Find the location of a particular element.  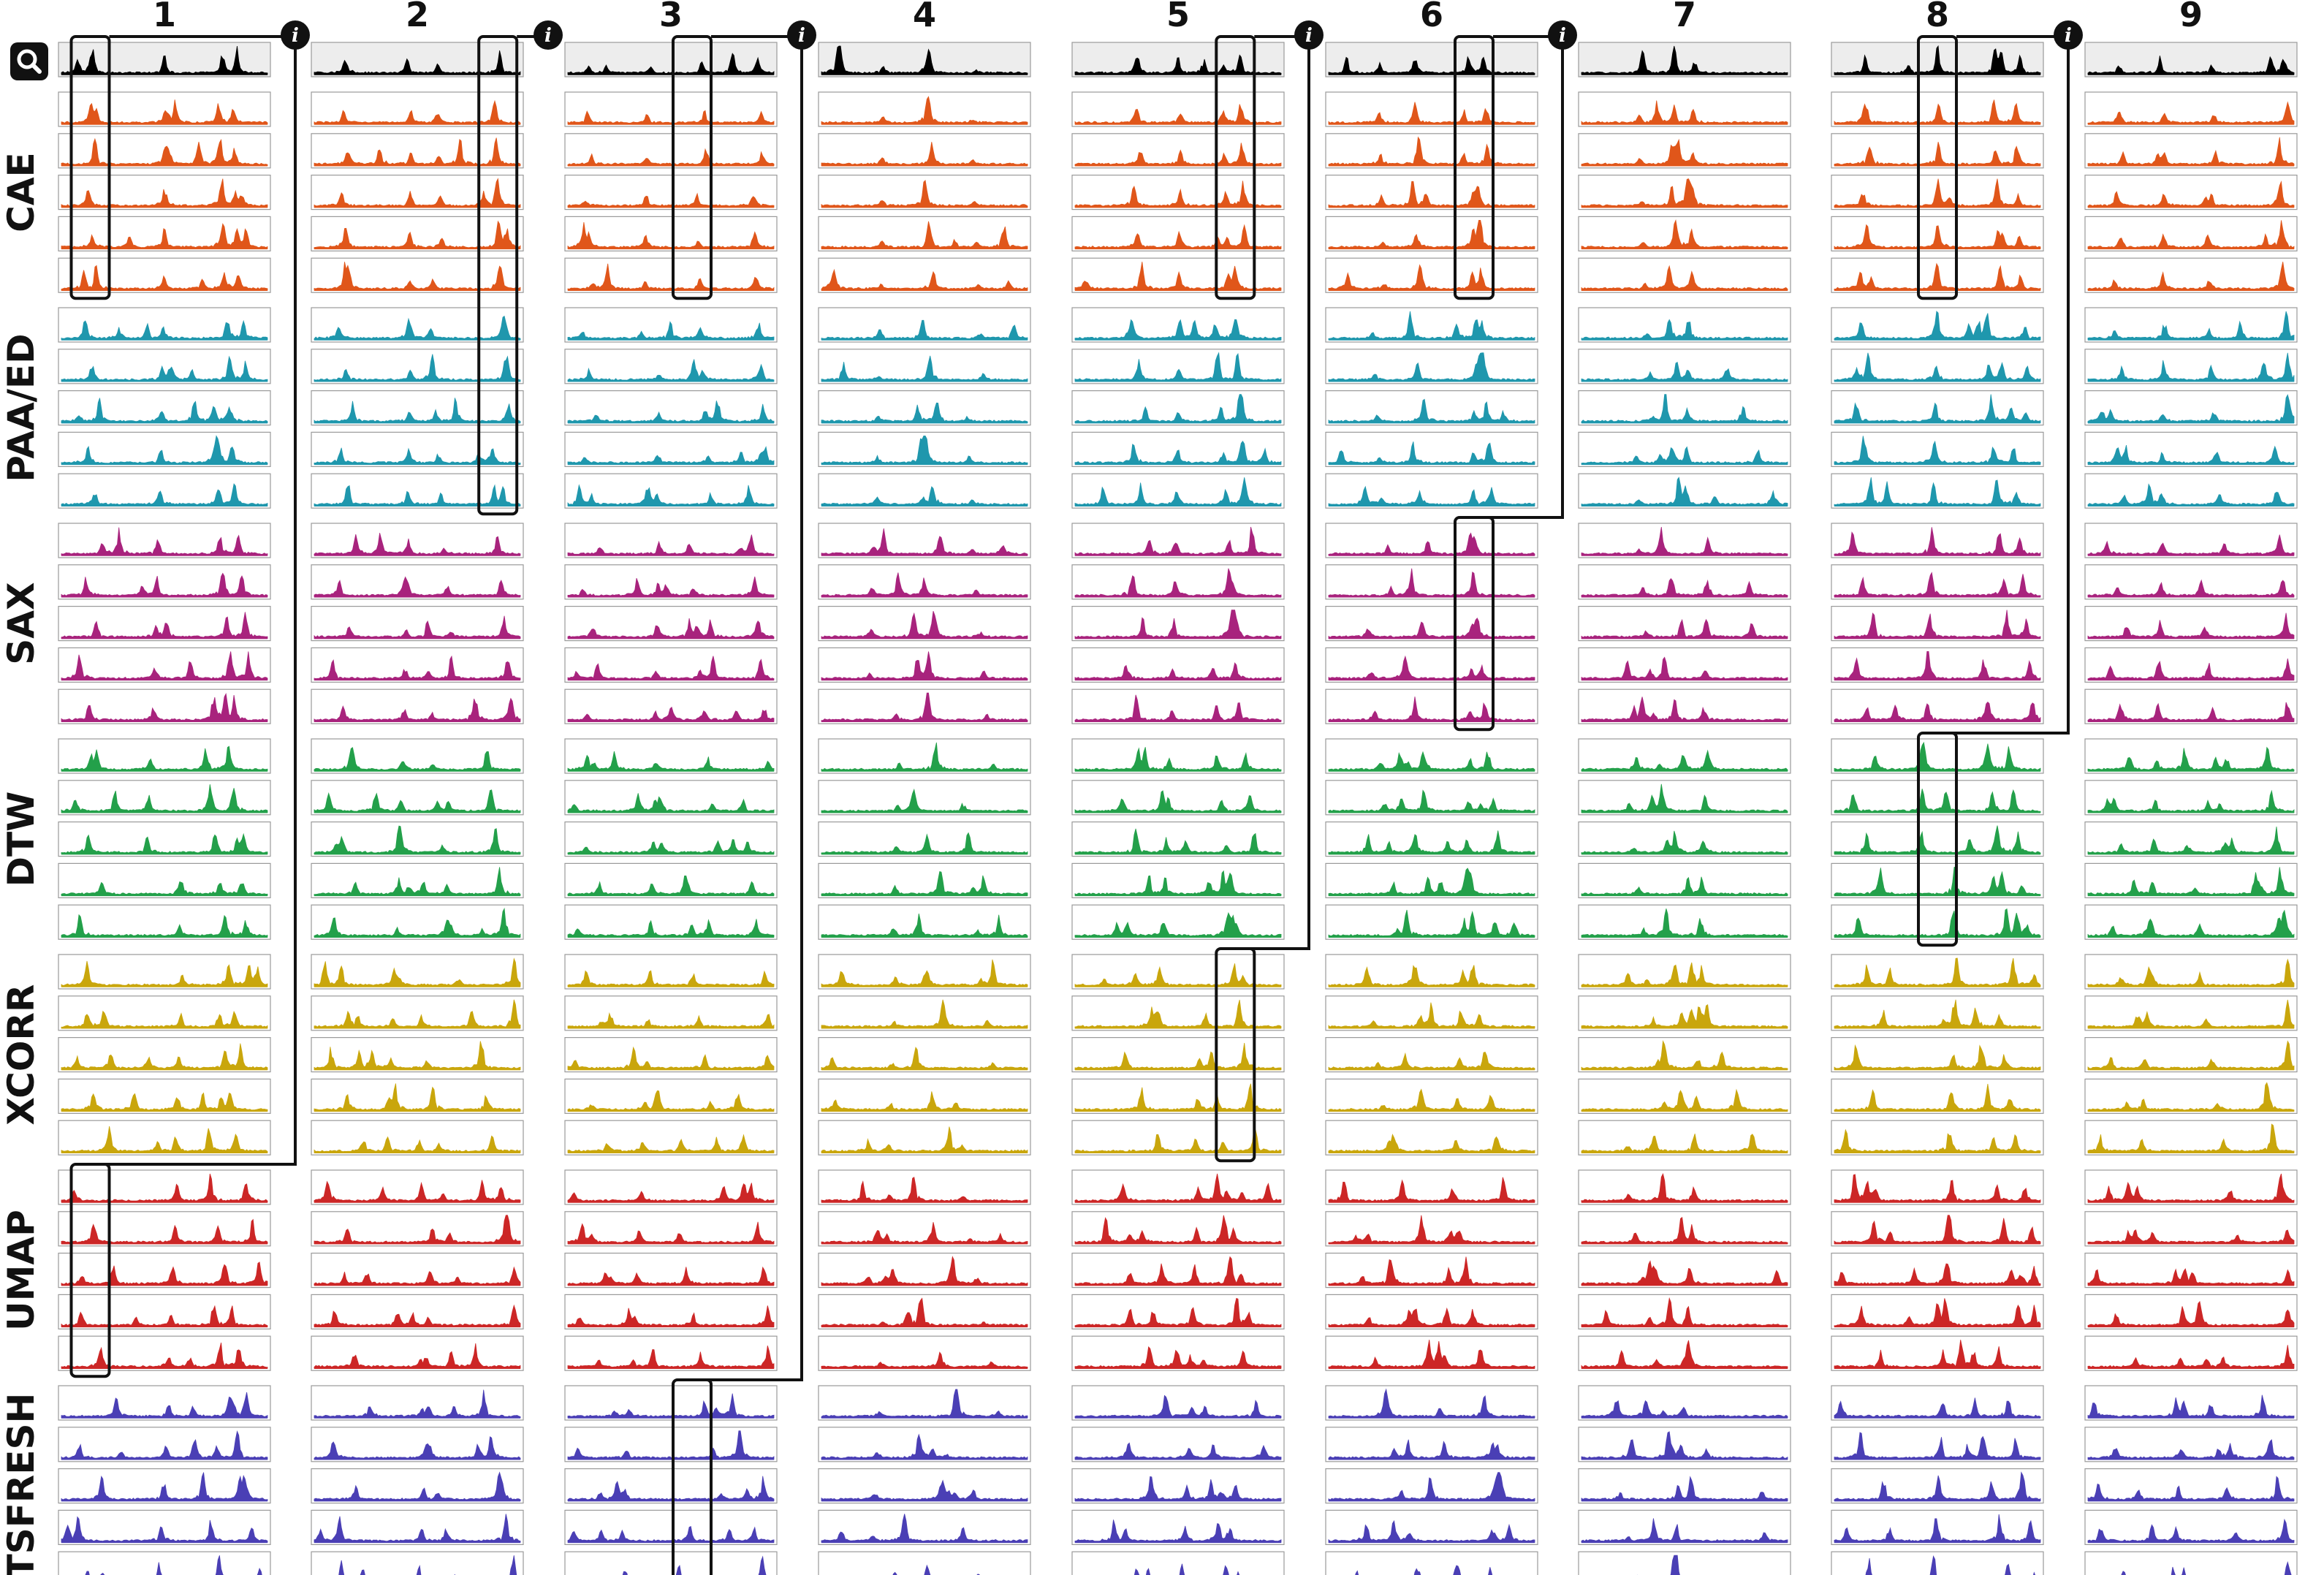

result-chart-paaed-1-col4 is located at coordinates (924, 325).